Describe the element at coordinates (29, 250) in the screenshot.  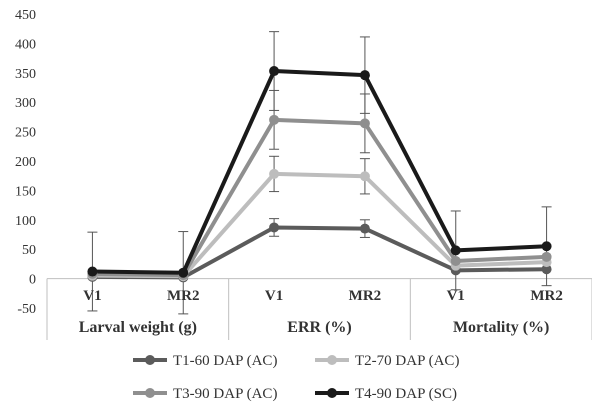
I see `y-tick-label: 50` at that location.